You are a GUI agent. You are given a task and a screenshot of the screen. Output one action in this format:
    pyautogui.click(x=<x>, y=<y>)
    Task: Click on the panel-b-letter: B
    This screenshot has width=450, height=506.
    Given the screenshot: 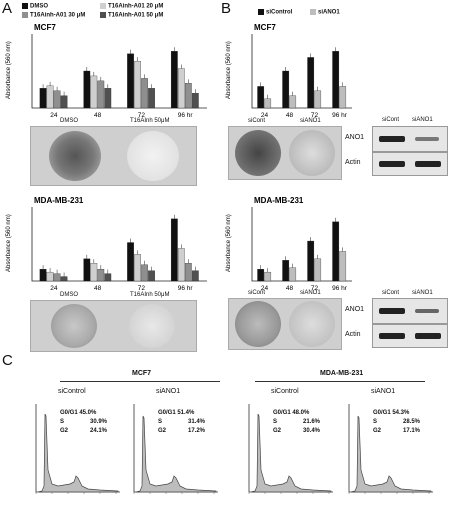 What is the action you would take?
    pyautogui.click(x=226, y=8)
    